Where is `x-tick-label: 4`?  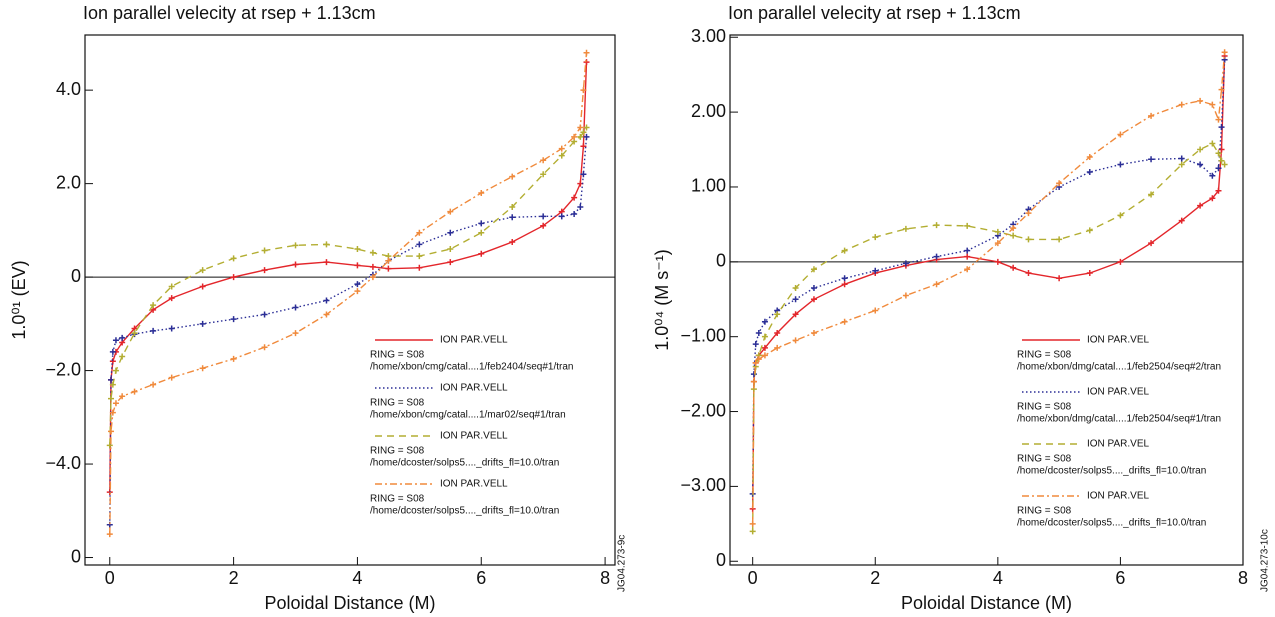
x-tick-label: 4 is located at coordinates (357, 578).